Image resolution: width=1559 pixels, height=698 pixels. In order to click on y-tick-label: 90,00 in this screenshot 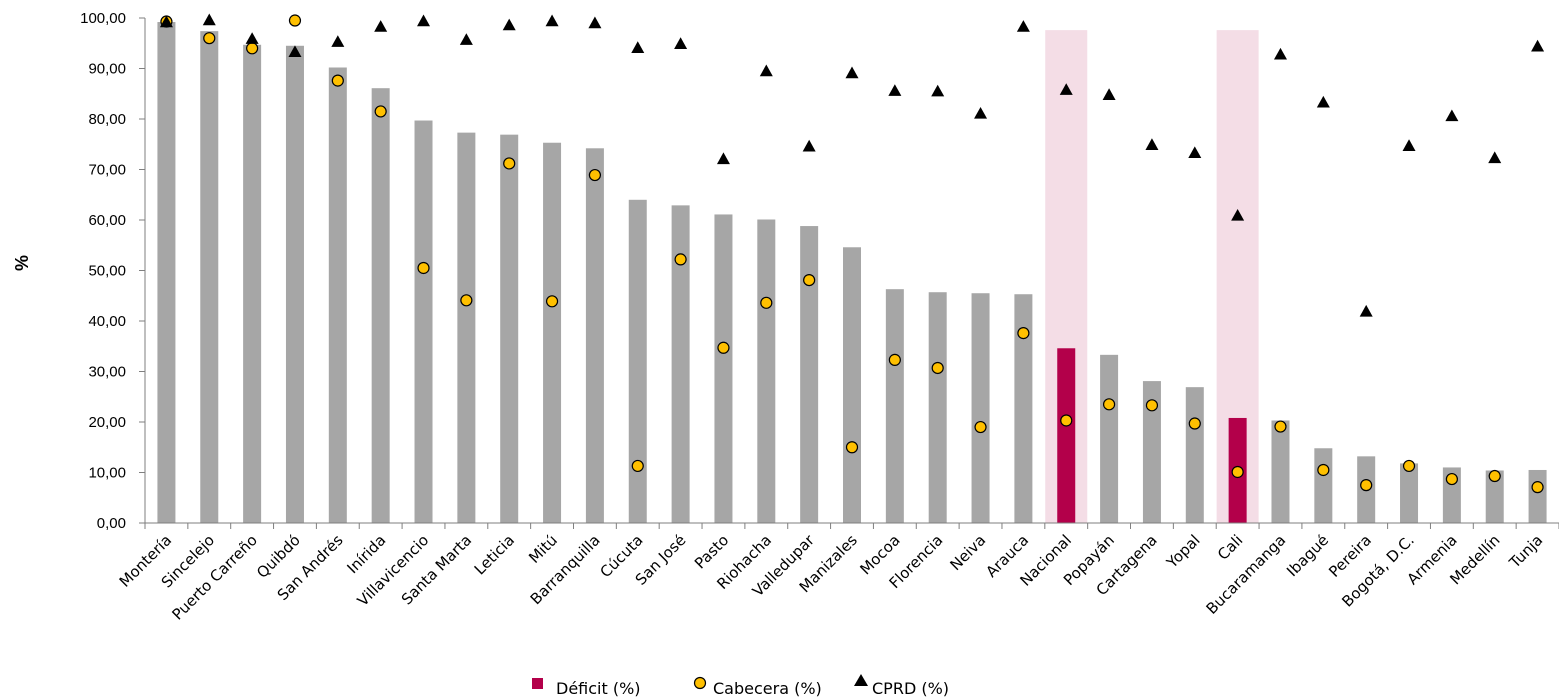, I will do `click(107, 69)`.